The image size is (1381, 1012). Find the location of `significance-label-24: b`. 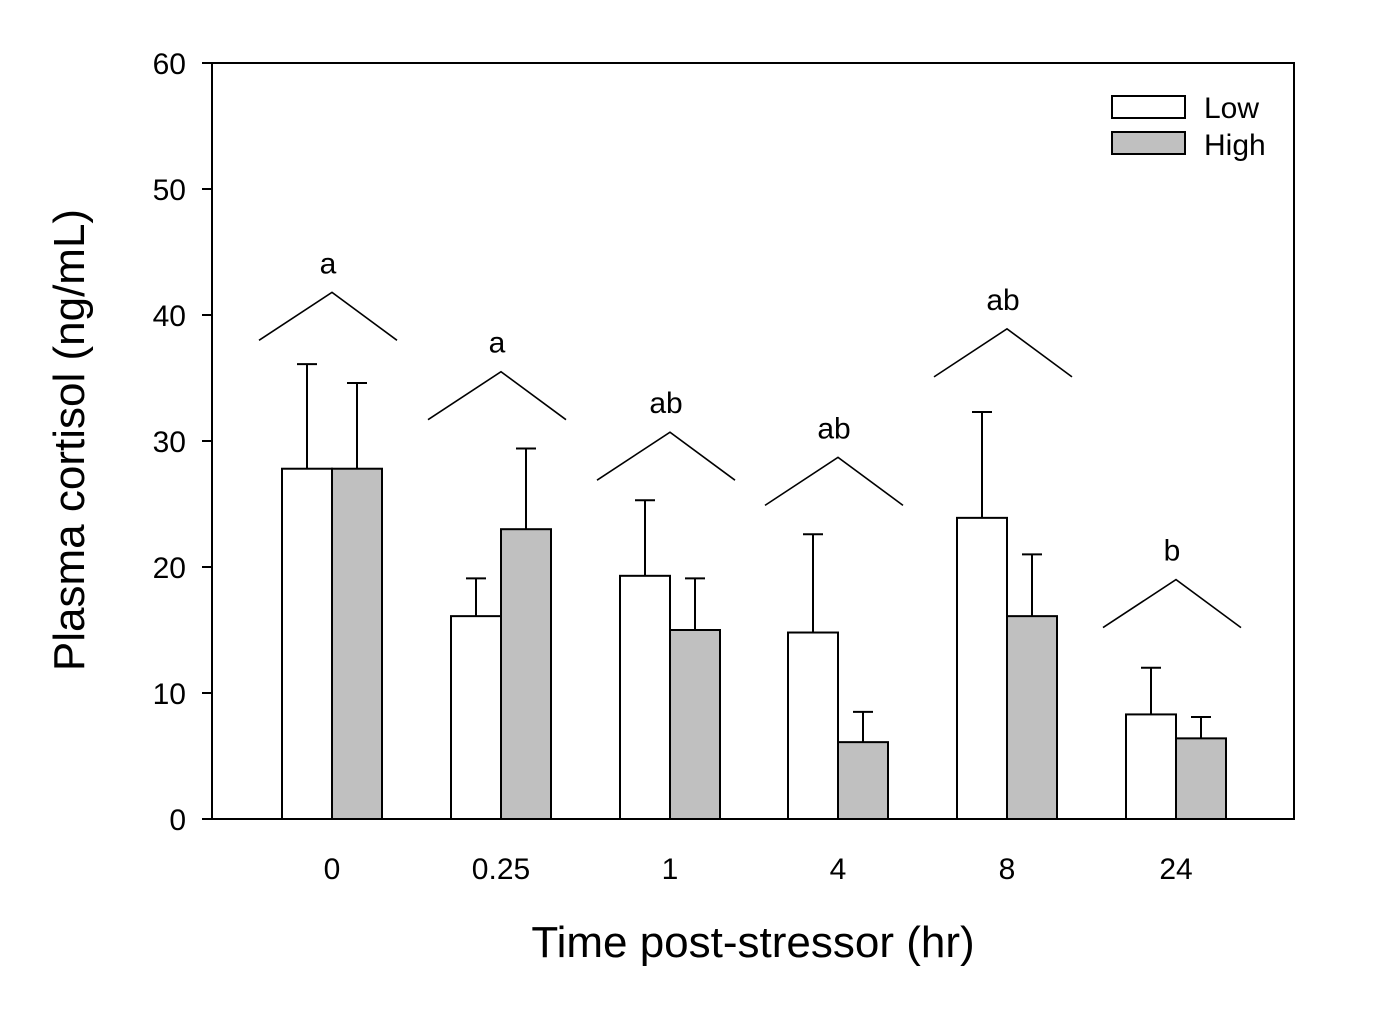

significance-label-24: b is located at coordinates (1172, 551).